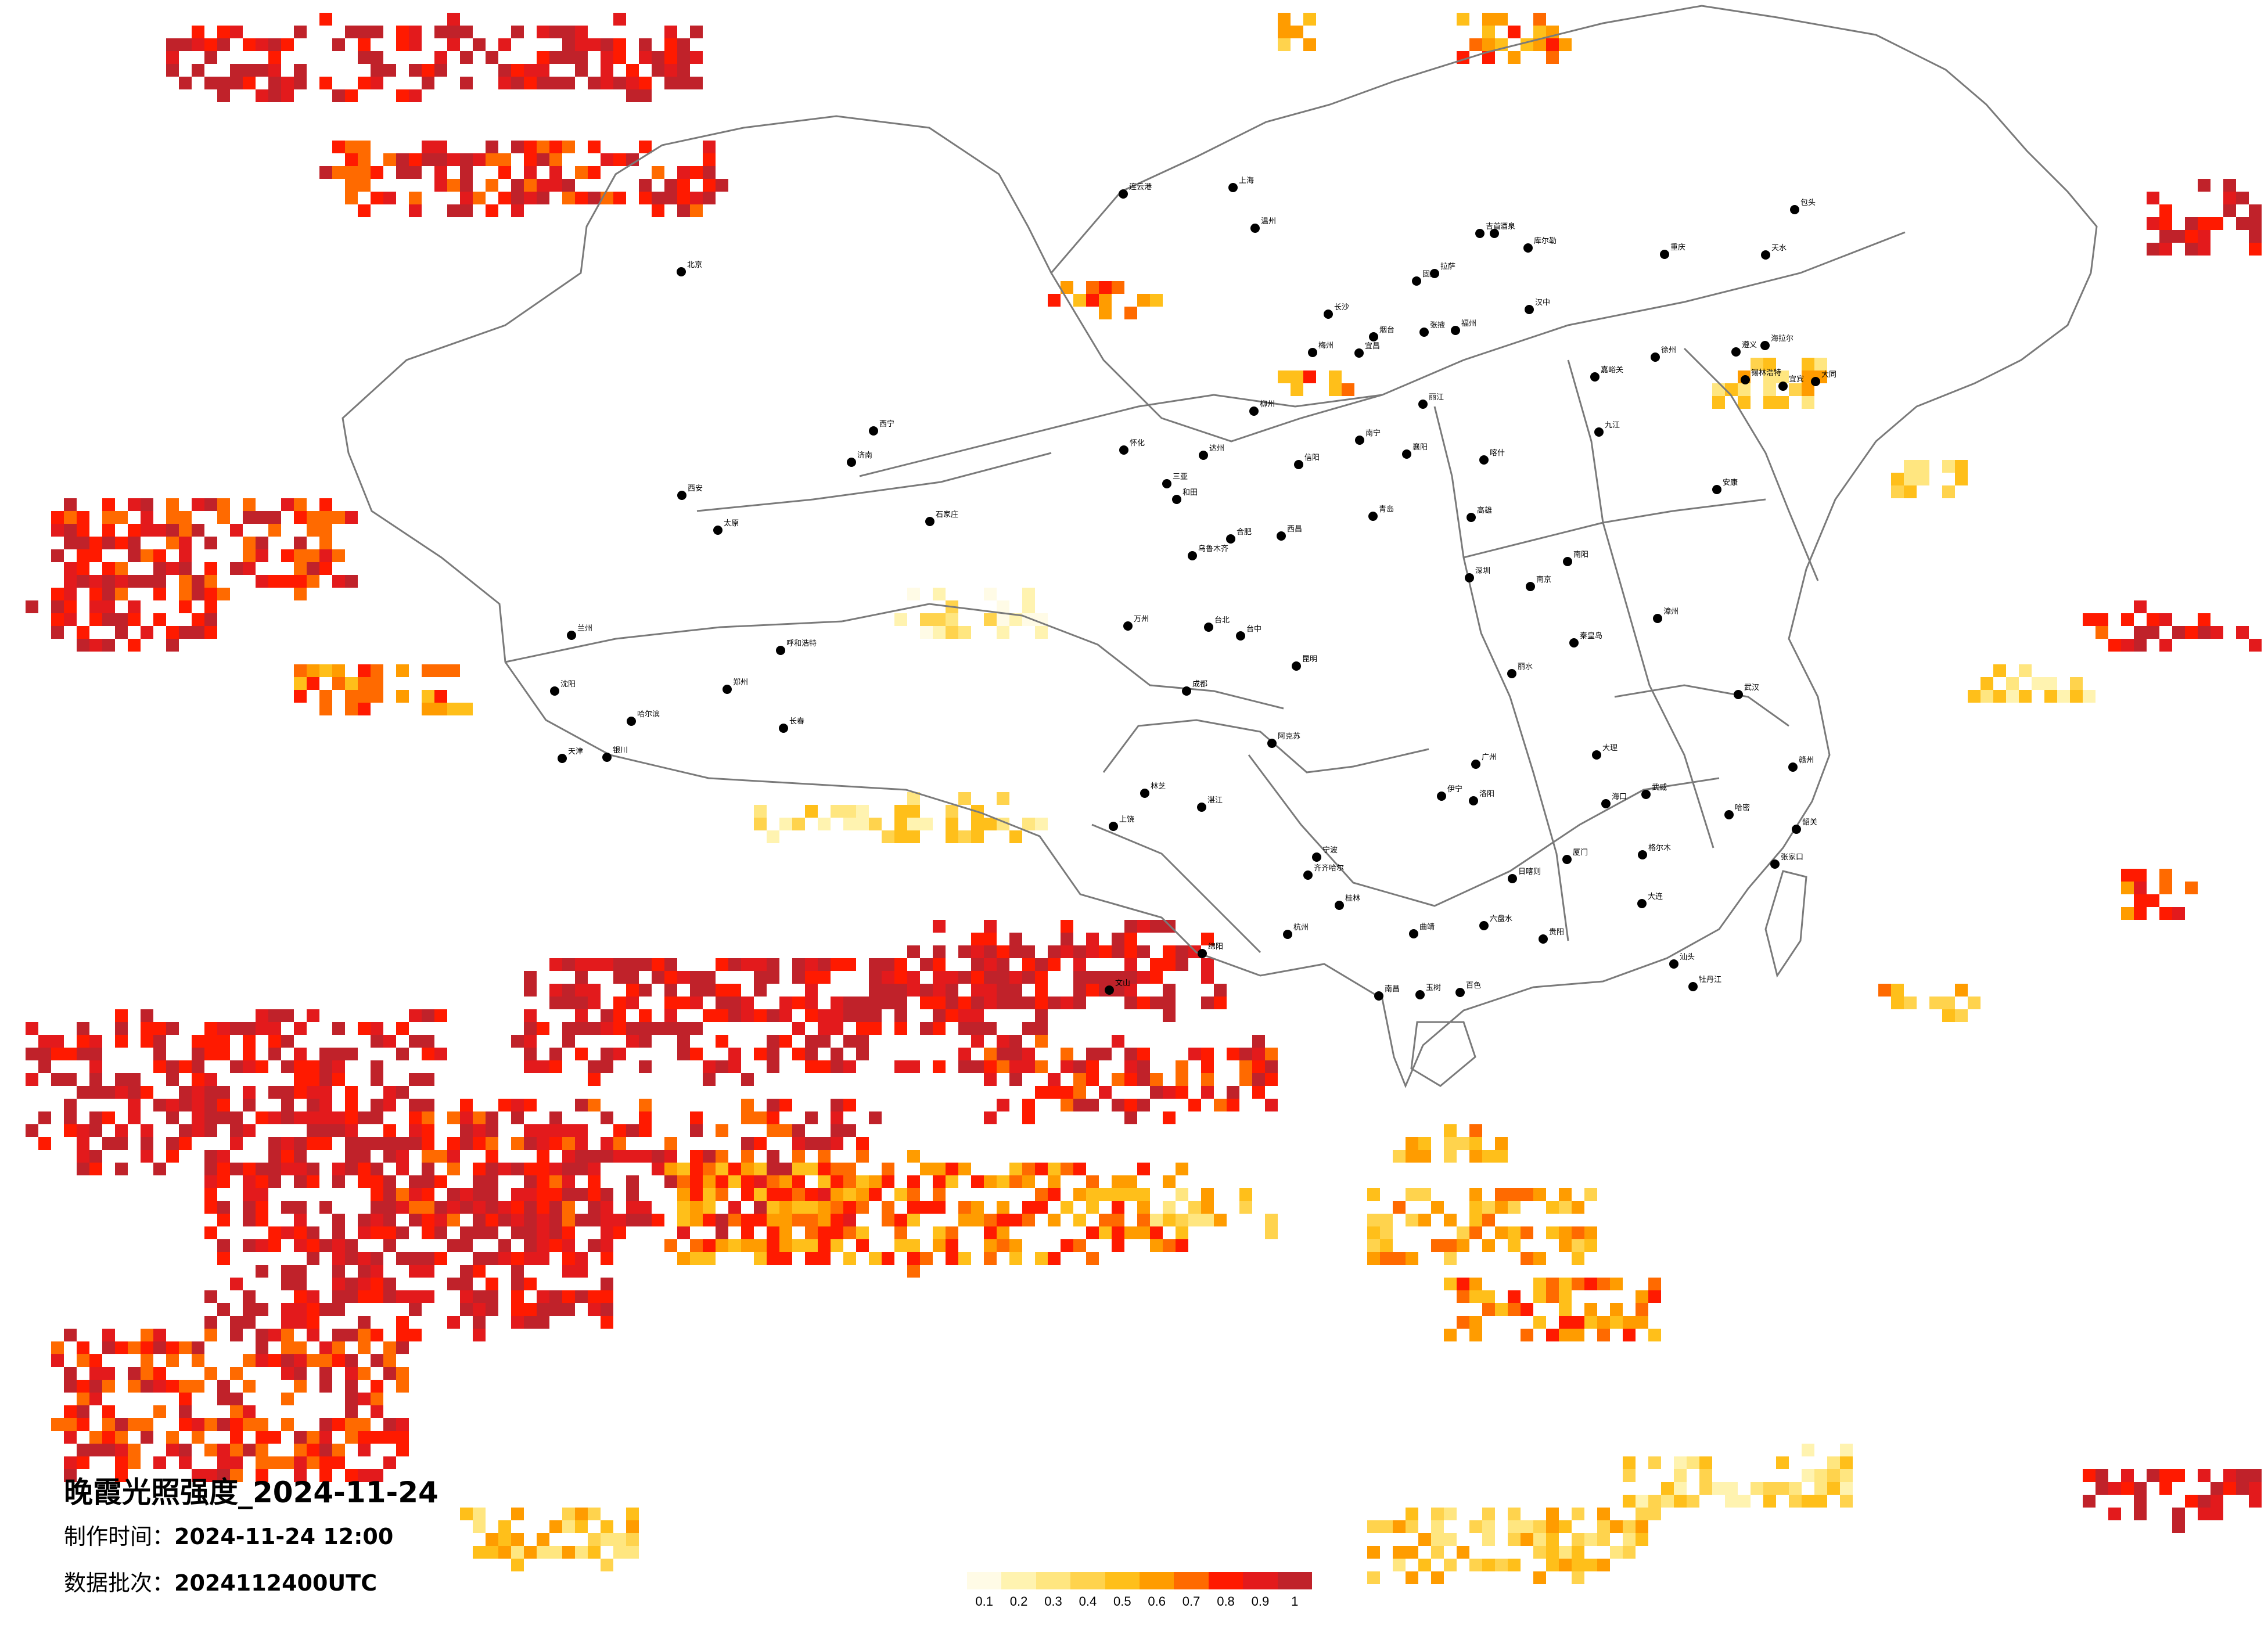 The width and height of the screenshot is (2268, 1626). I want to click on city-marker: 玉树, so click(1428, 992).